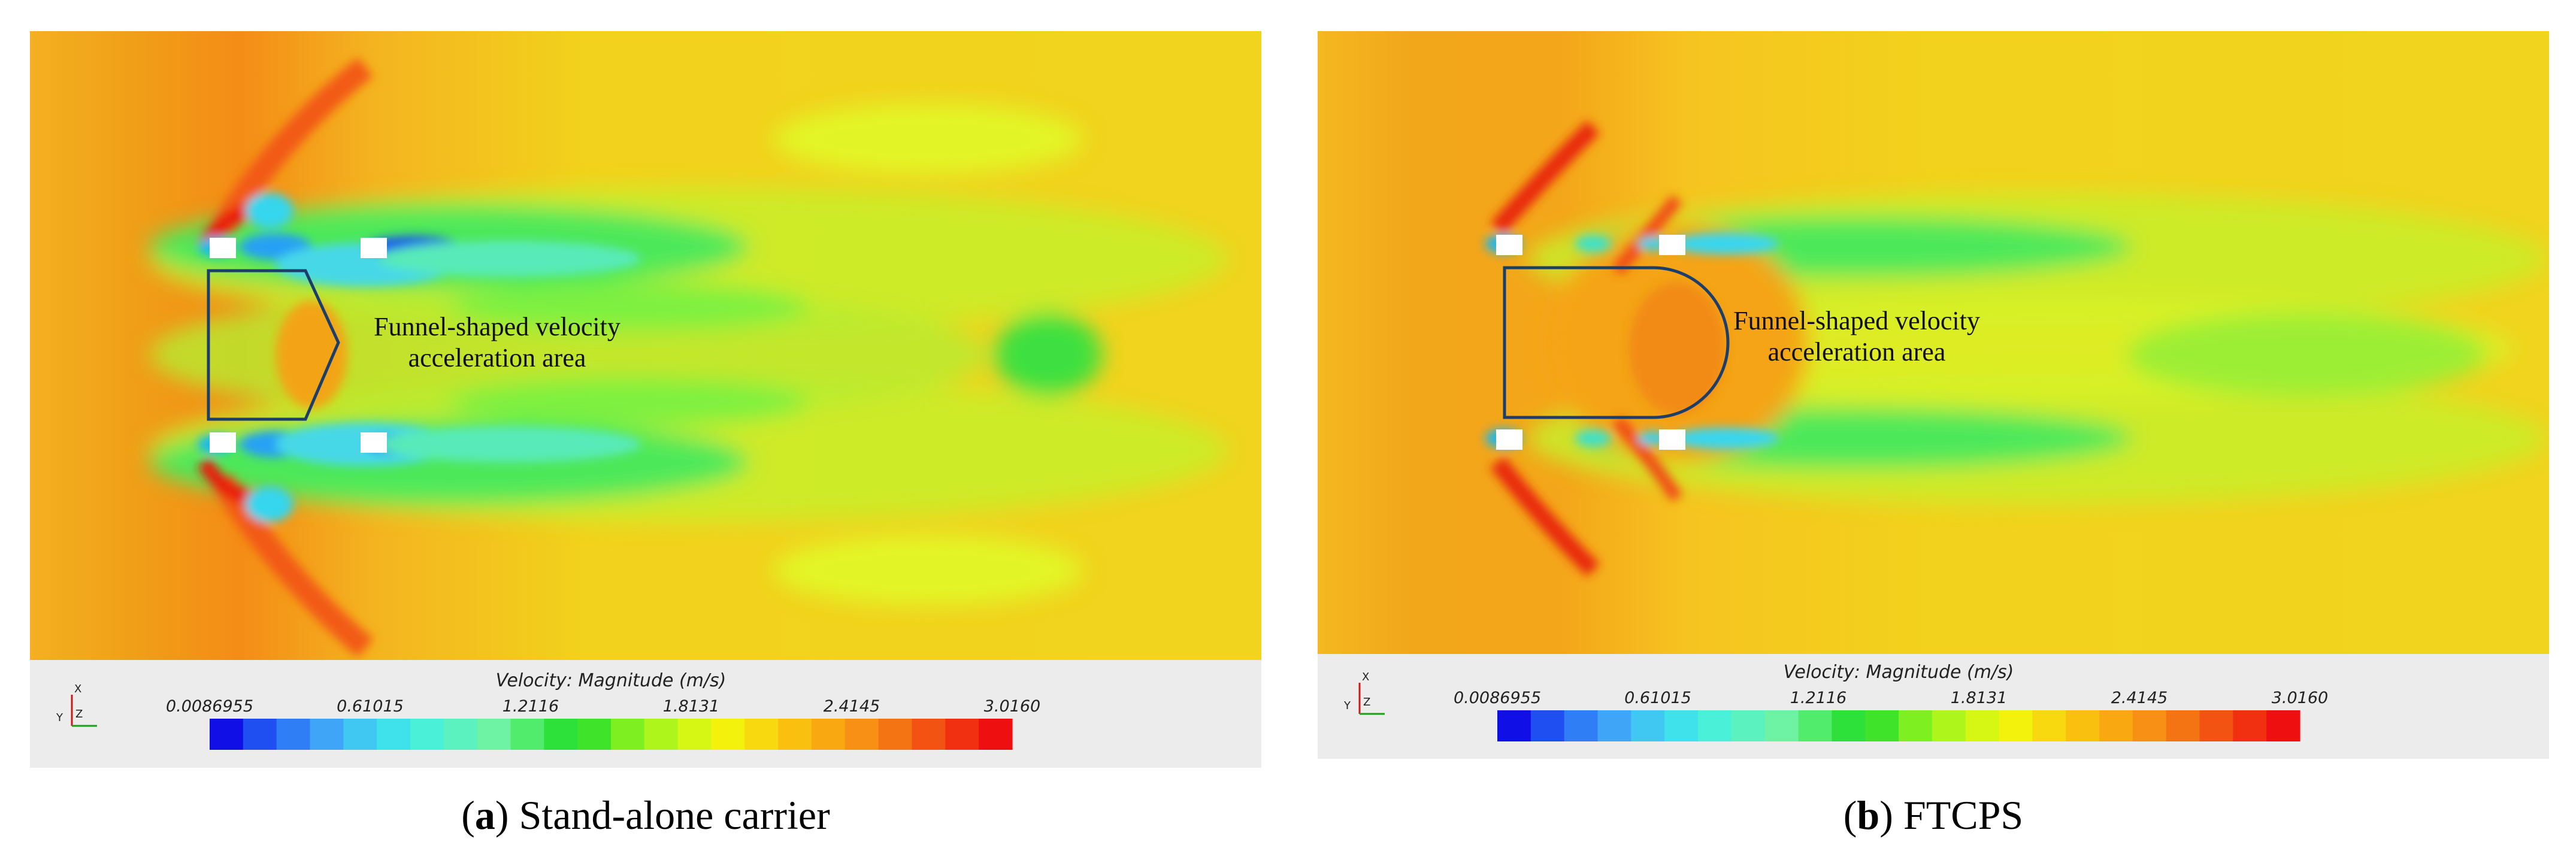 The image size is (2576, 866). Describe the element at coordinates (674, 815) in the screenshot. I see `caption-text: Stand-alone carrier` at that location.